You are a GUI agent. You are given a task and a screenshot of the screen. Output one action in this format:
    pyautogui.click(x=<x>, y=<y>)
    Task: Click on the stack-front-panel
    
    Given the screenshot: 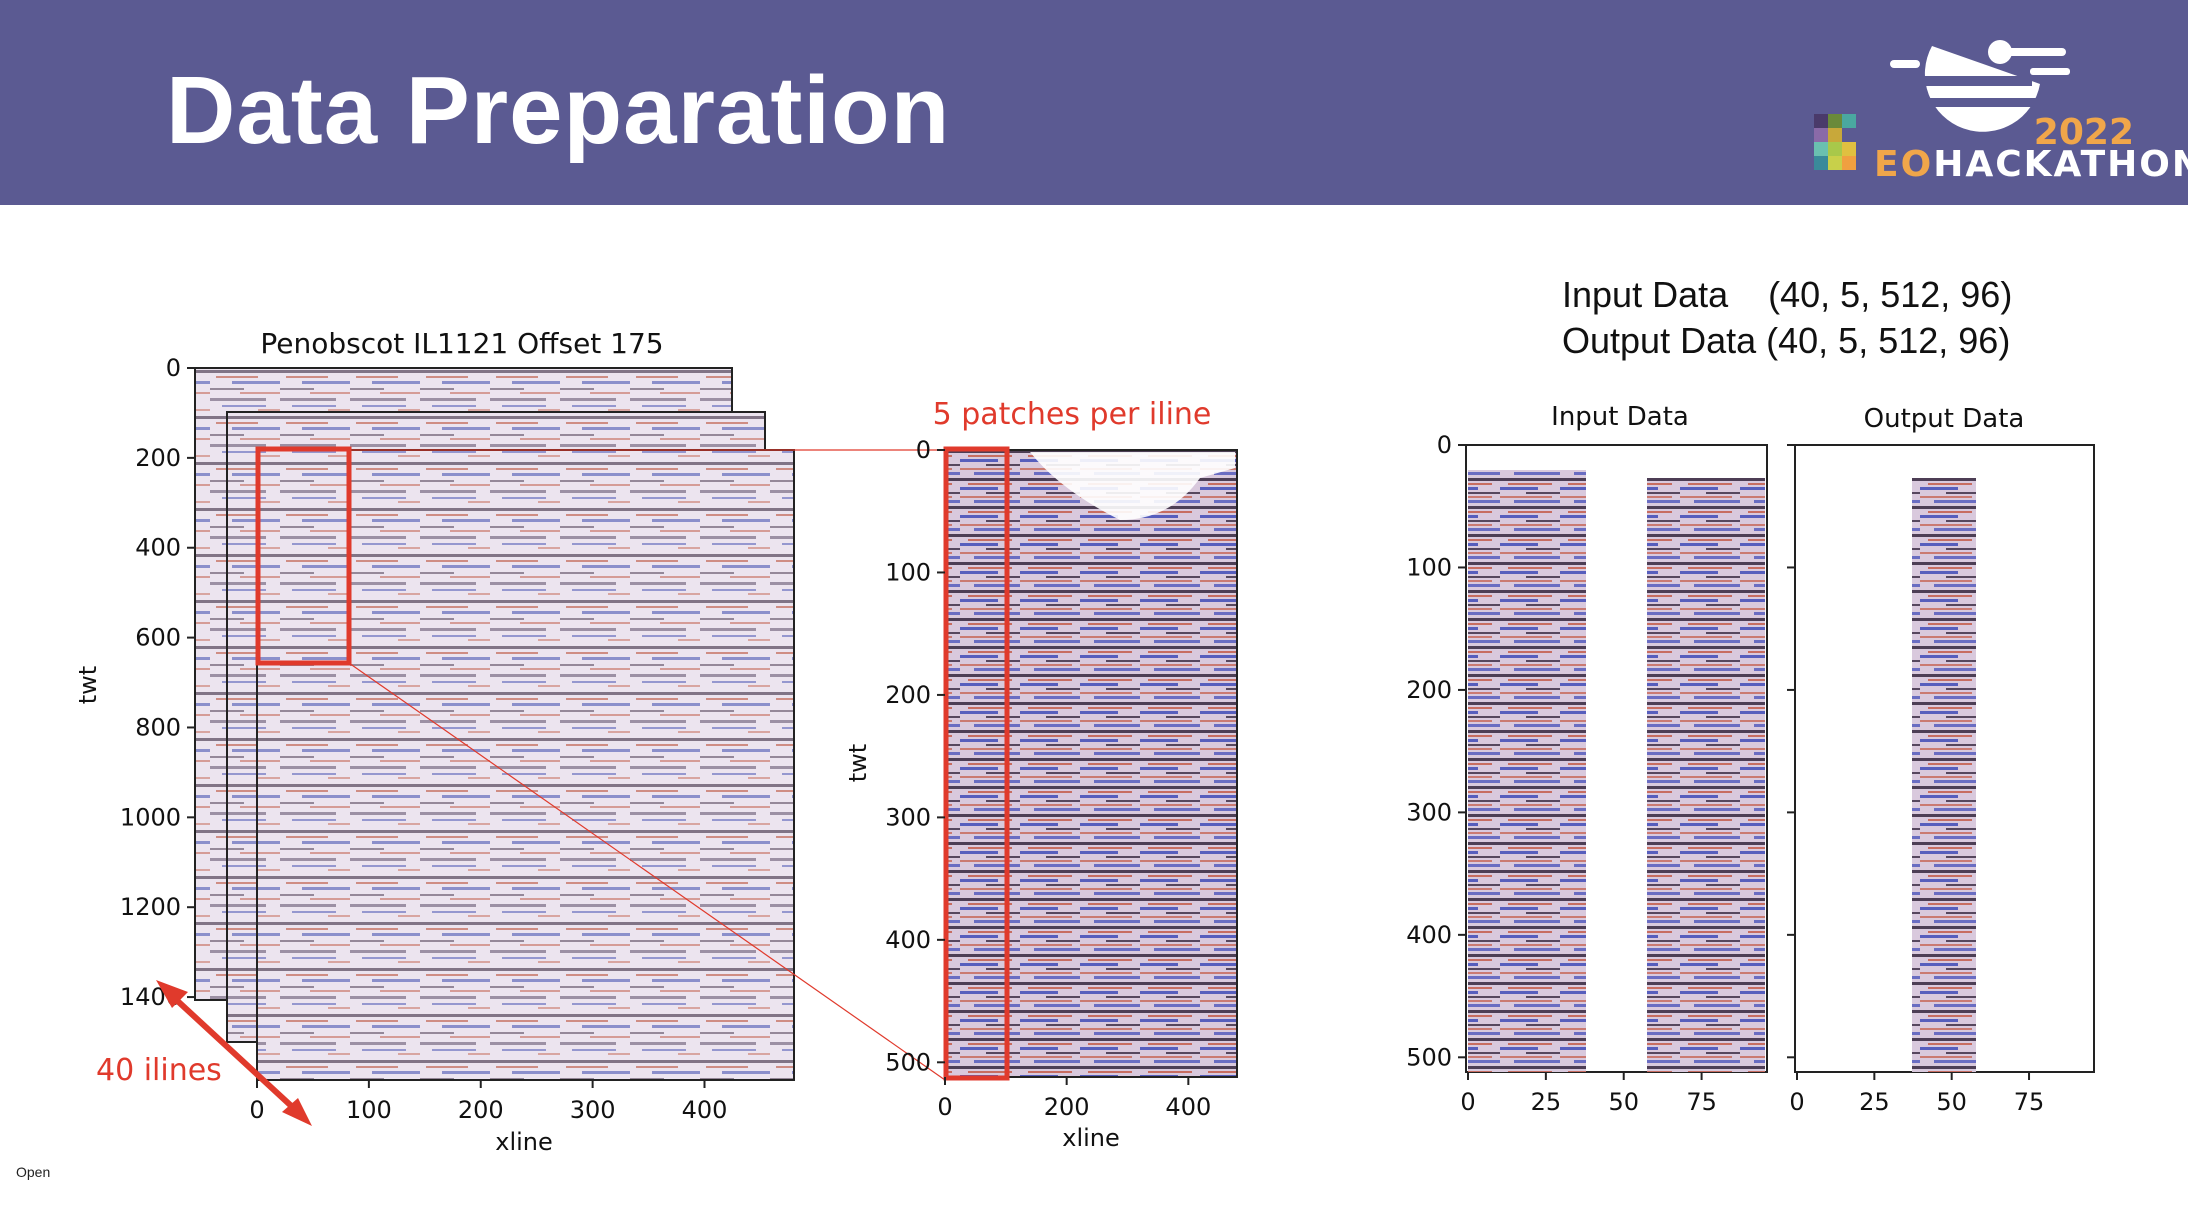 What is the action you would take?
    pyautogui.click(x=525, y=765)
    